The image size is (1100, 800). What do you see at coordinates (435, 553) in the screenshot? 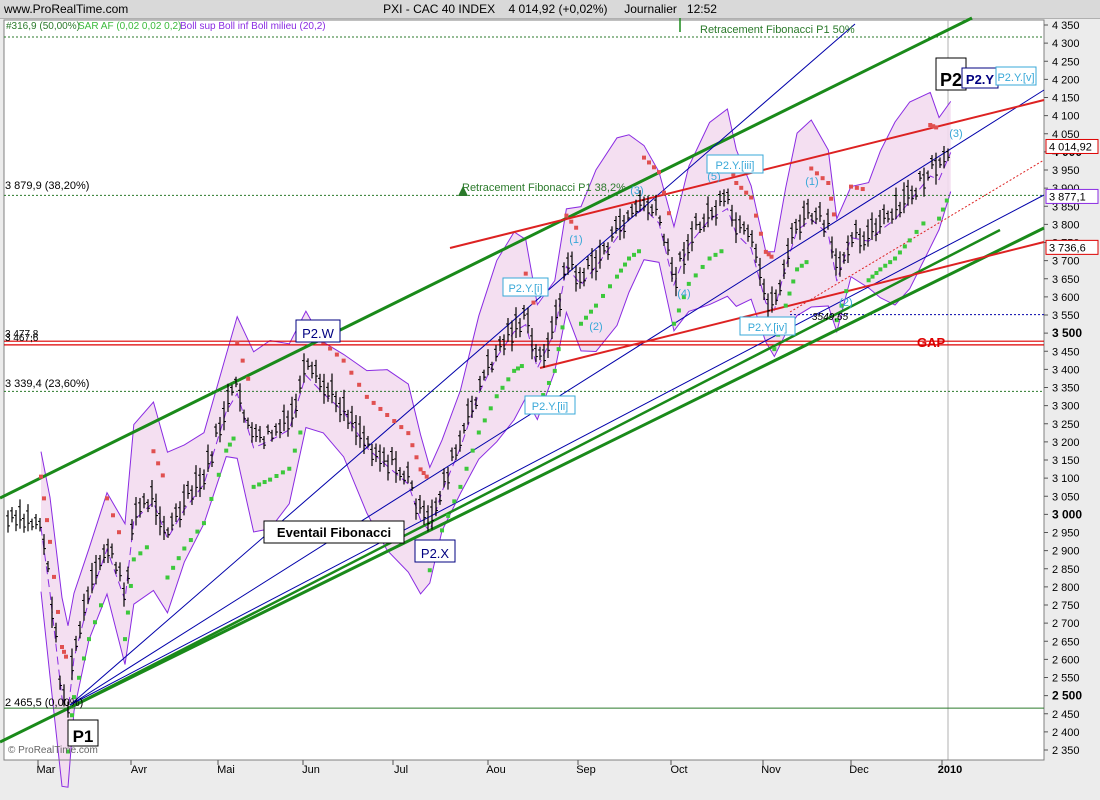
I see `p2x-label: P2.X` at bounding box center [435, 553].